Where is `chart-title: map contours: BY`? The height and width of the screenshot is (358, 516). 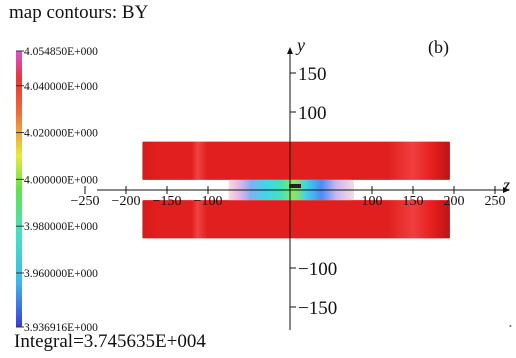 chart-title: map contours: BY is located at coordinates (79, 12).